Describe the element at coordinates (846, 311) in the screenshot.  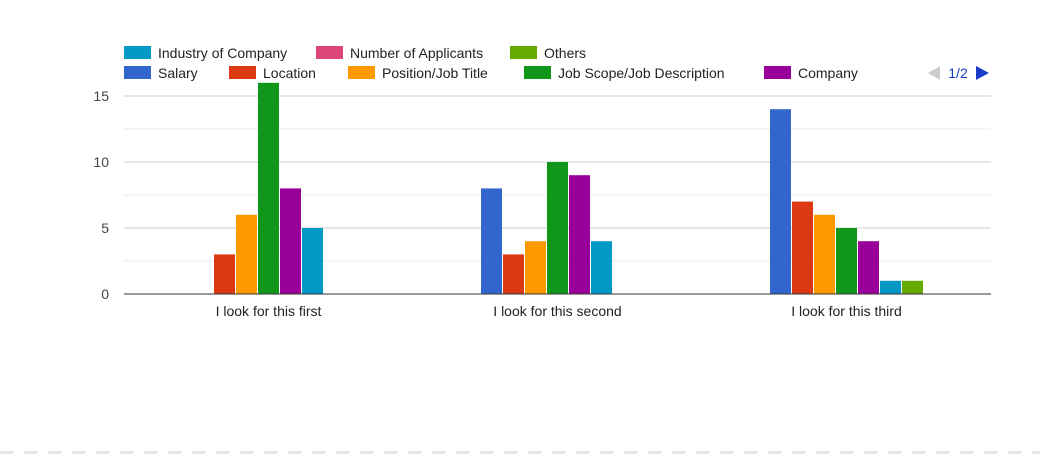
I see `x-category-label: I look for this third` at that location.